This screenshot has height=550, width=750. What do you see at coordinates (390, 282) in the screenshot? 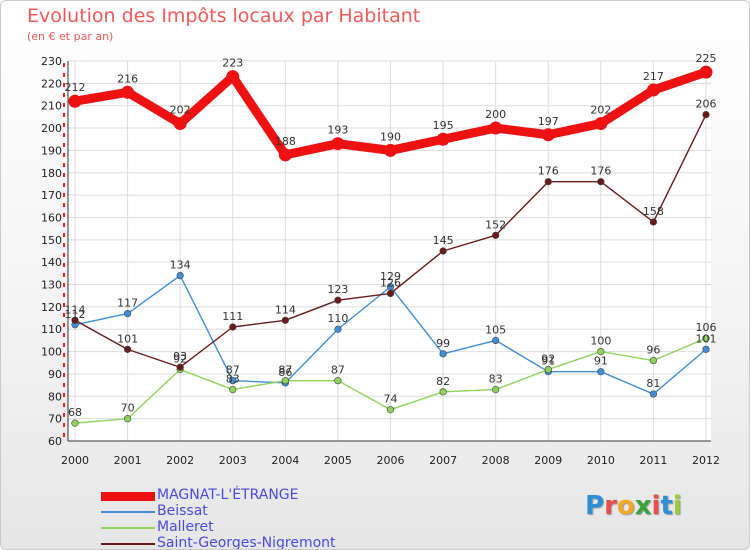
I see `data-label: 126` at bounding box center [390, 282].